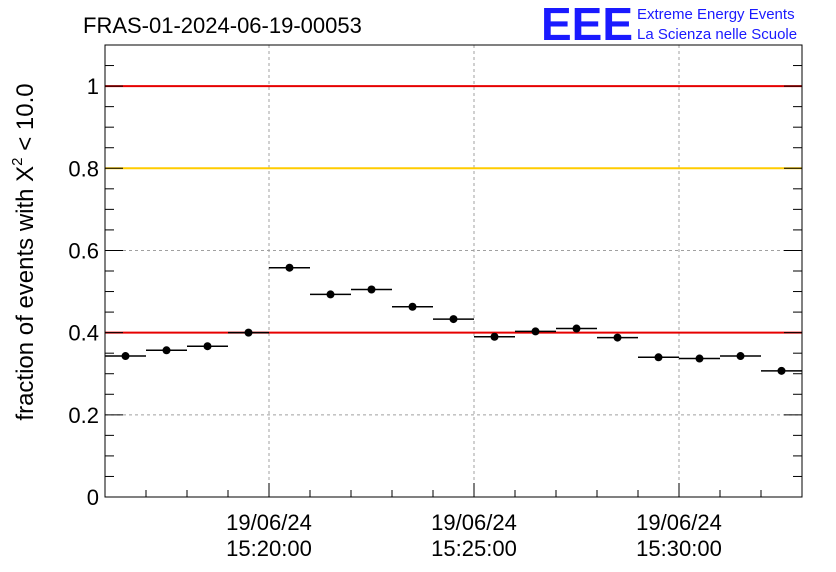 This screenshot has height=572, width=836. I want to click on chart-title: FRAS-01-2024-06-19-00053, so click(222, 25).